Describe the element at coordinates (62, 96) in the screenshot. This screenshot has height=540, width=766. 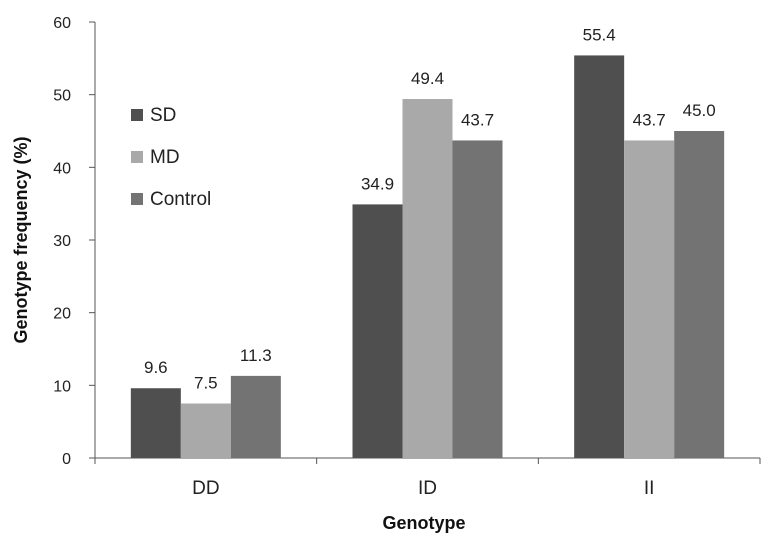
I see `y-tick-label: 50` at that location.